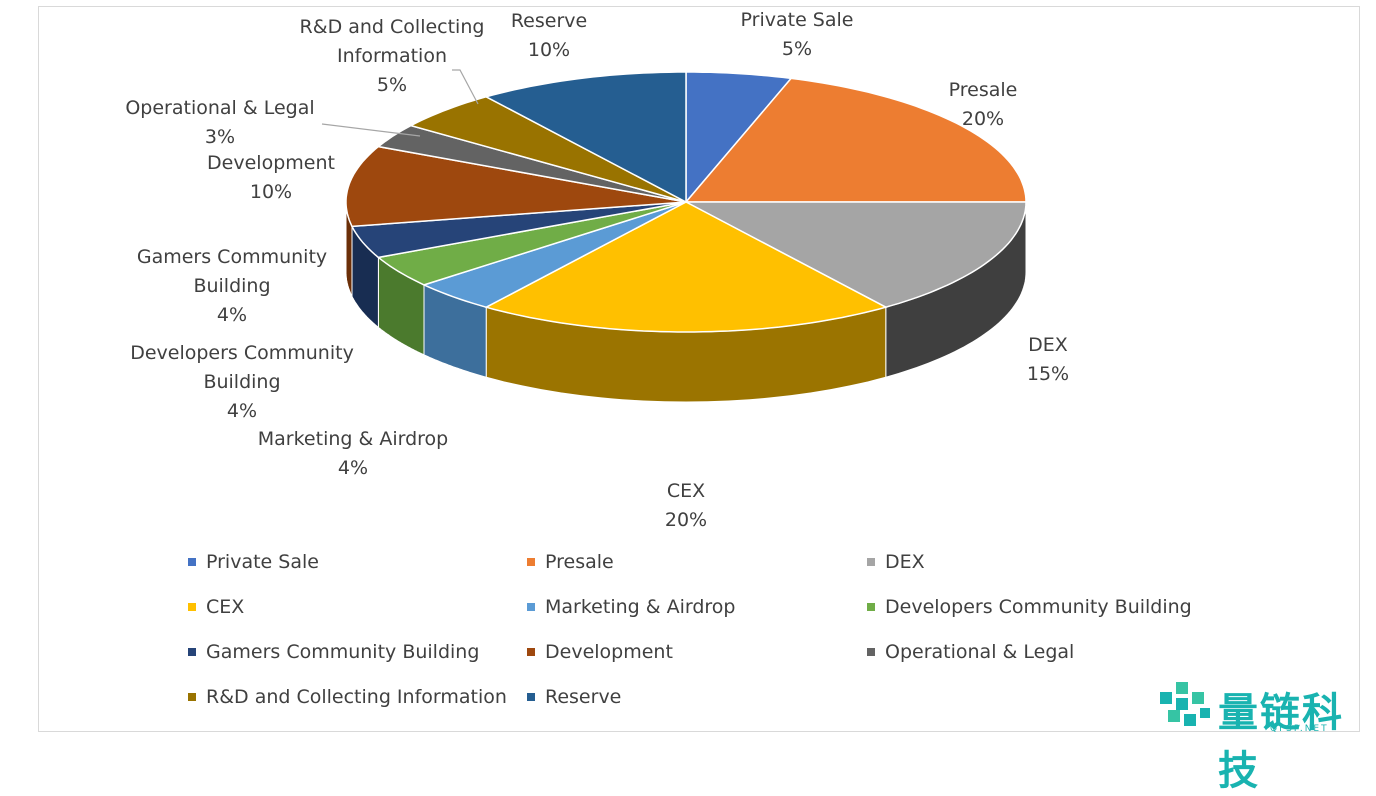 The image size is (1376, 796). I want to click on watermark-subtext: QFSP.NET, so click(1299, 729).